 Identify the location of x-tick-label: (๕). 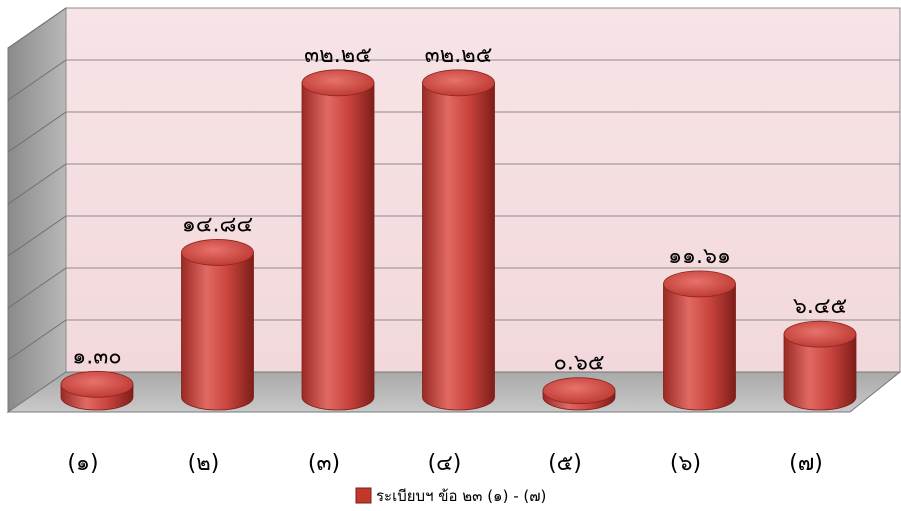
(565, 463).